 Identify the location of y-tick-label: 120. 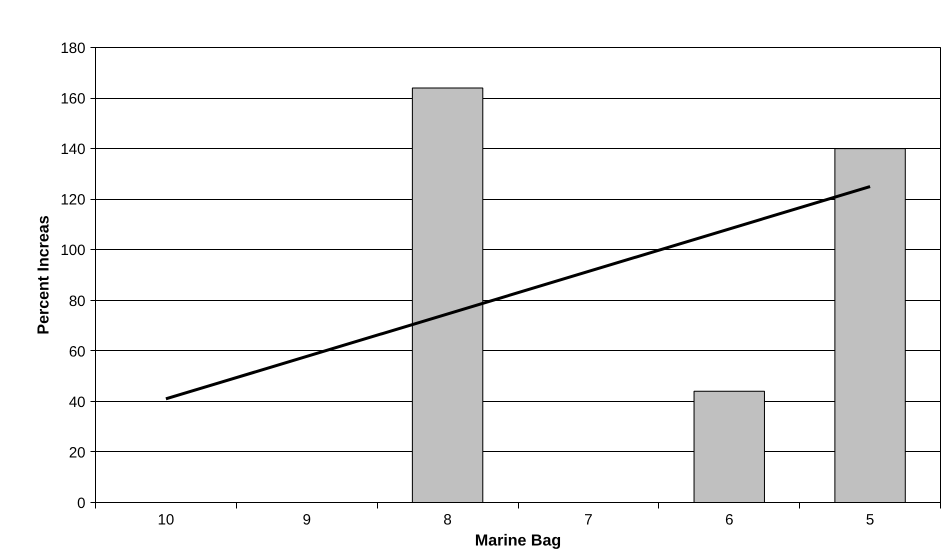
(73, 200).